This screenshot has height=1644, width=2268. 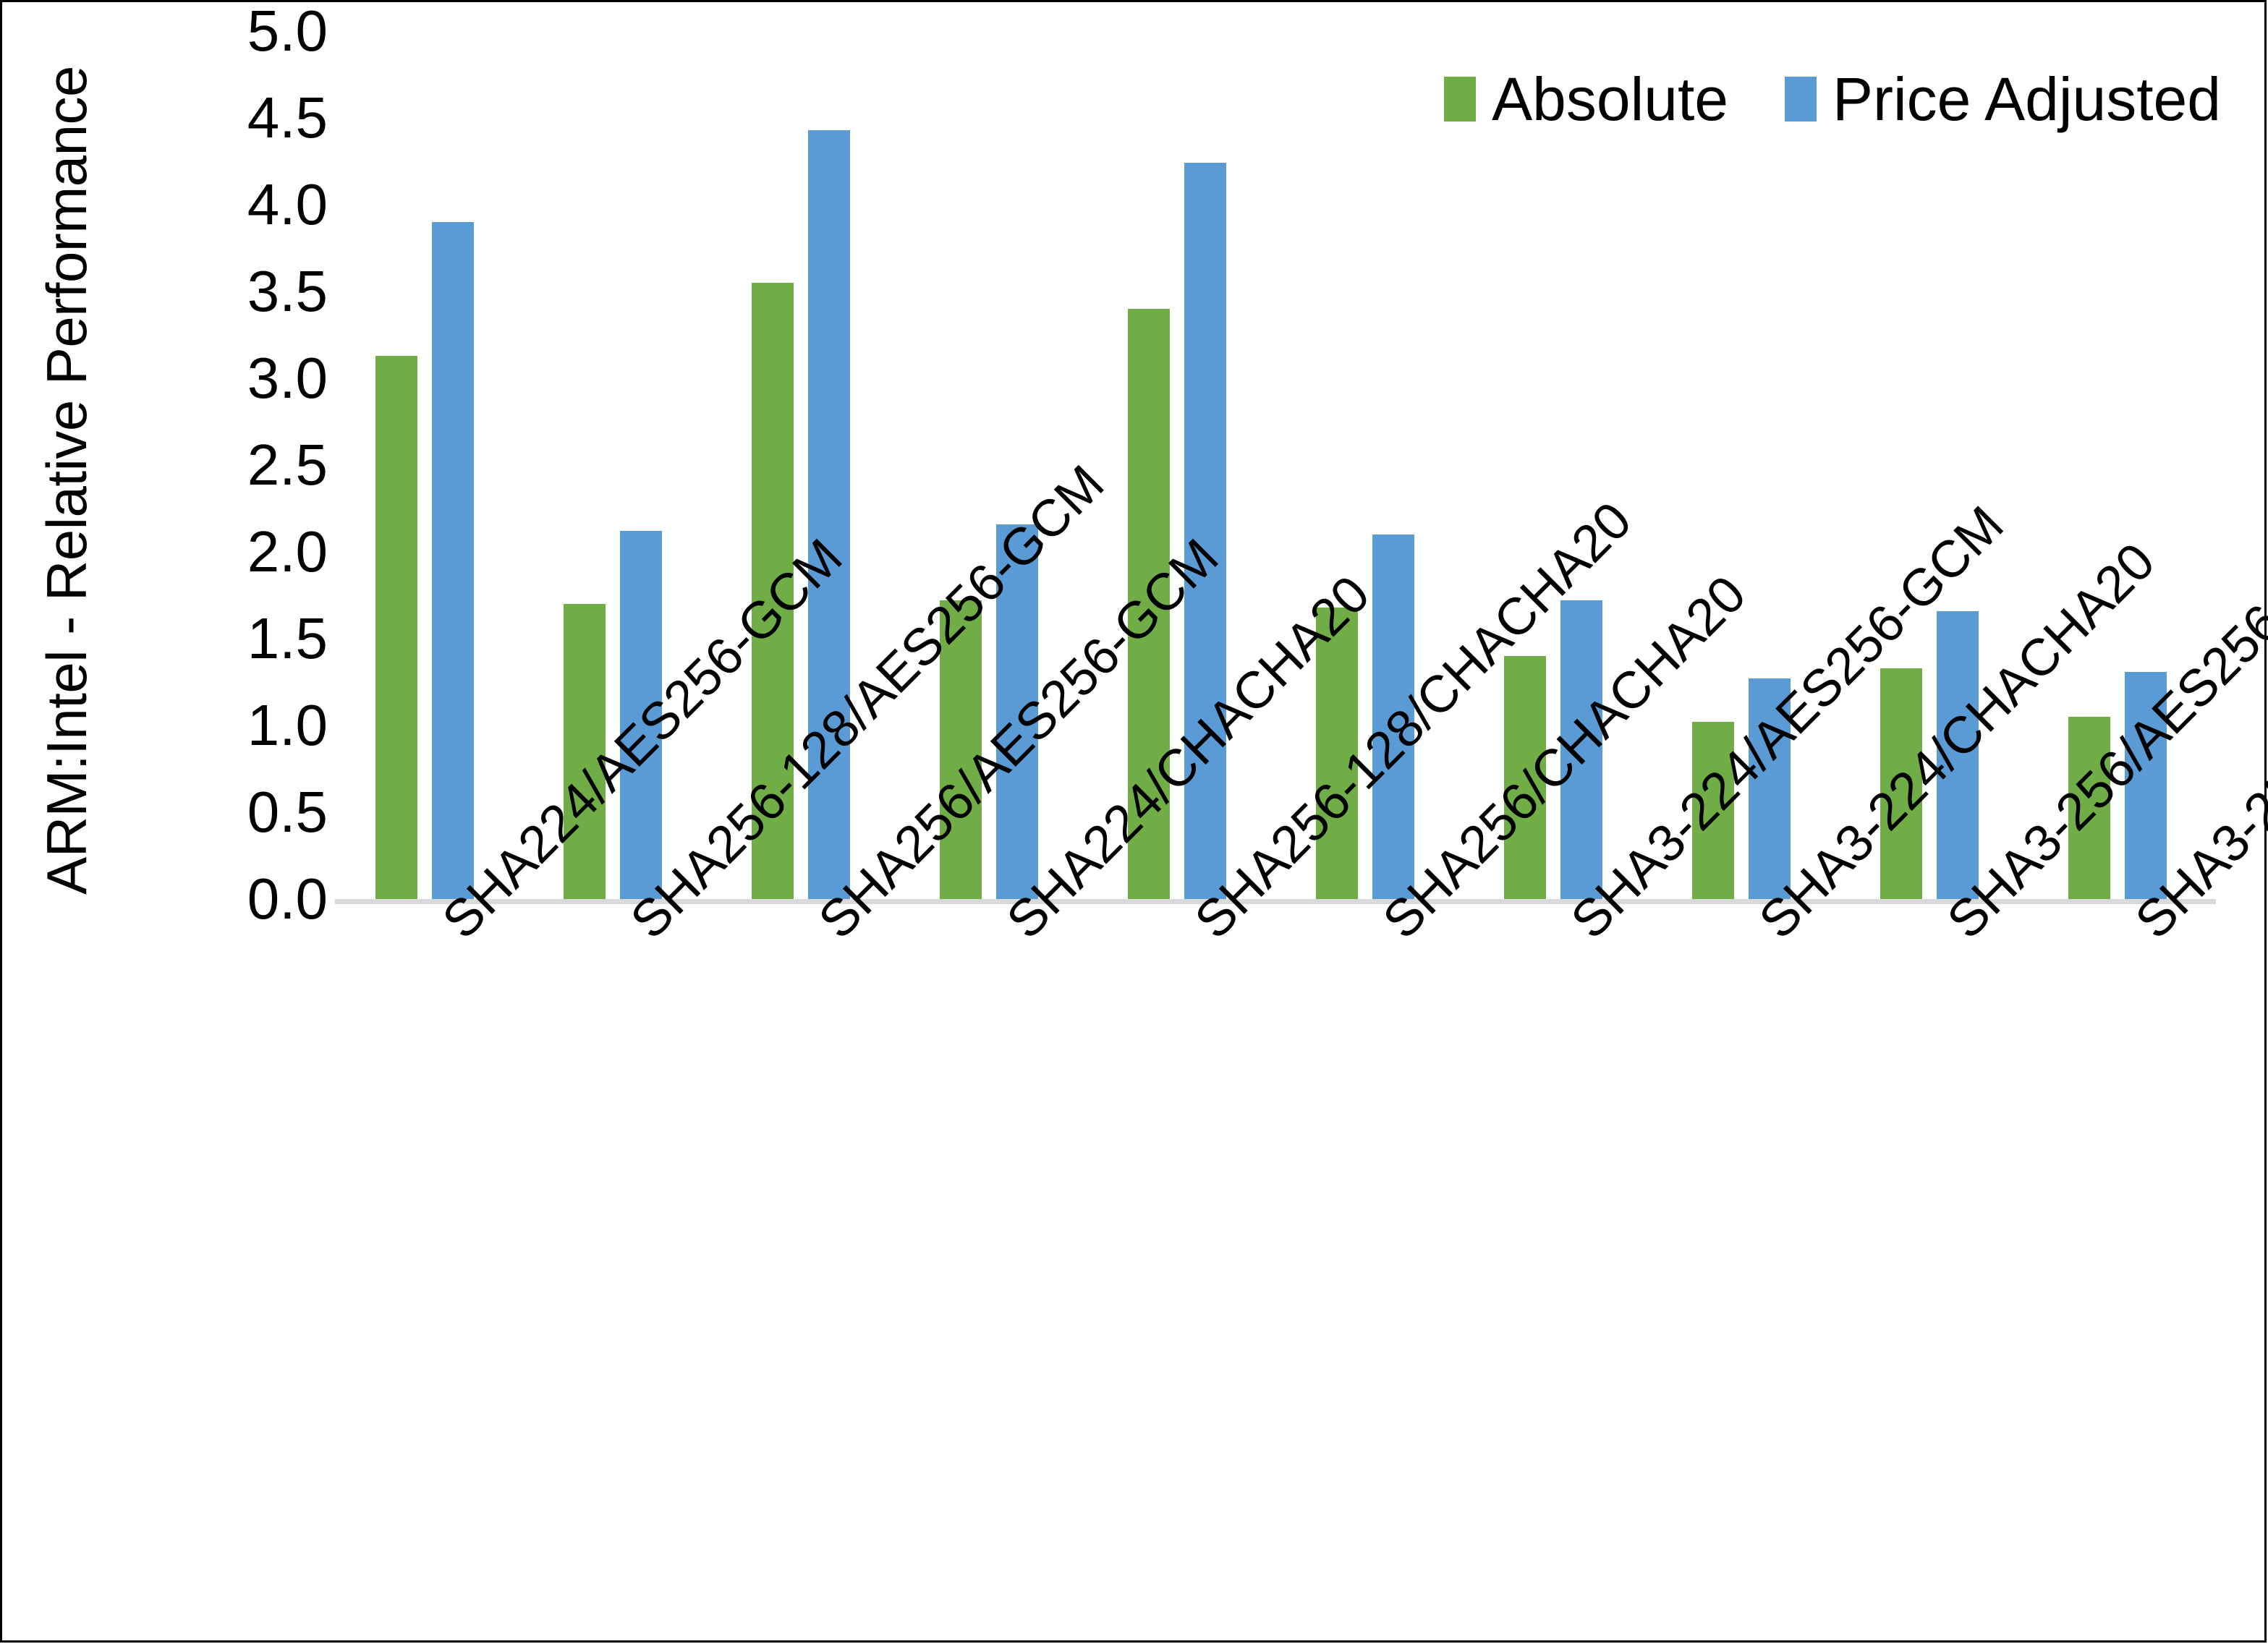 What do you see at coordinates (287, 812) in the screenshot?
I see `y-axis-tick-label: 0.5` at bounding box center [287, 812].